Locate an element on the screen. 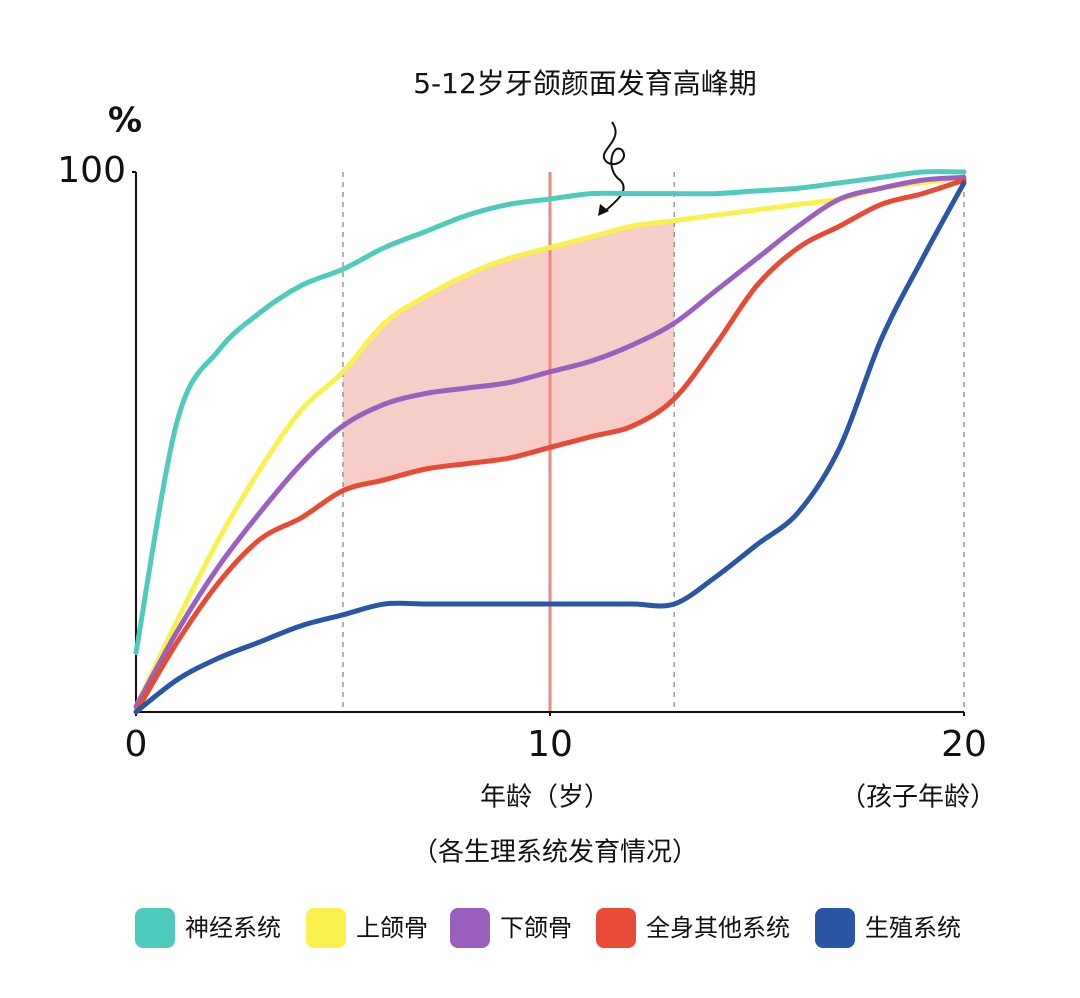 The image size is (1080, 998). y-tick-label: 100 is located at coordinates (91, 170).